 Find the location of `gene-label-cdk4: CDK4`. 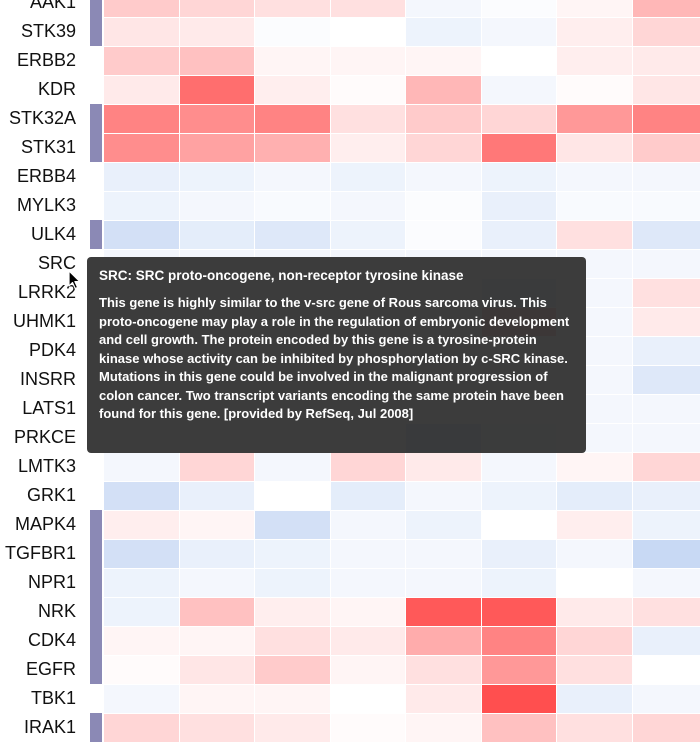

gene-label-cdk4: CDK4 is located at coordinates (51, 640).